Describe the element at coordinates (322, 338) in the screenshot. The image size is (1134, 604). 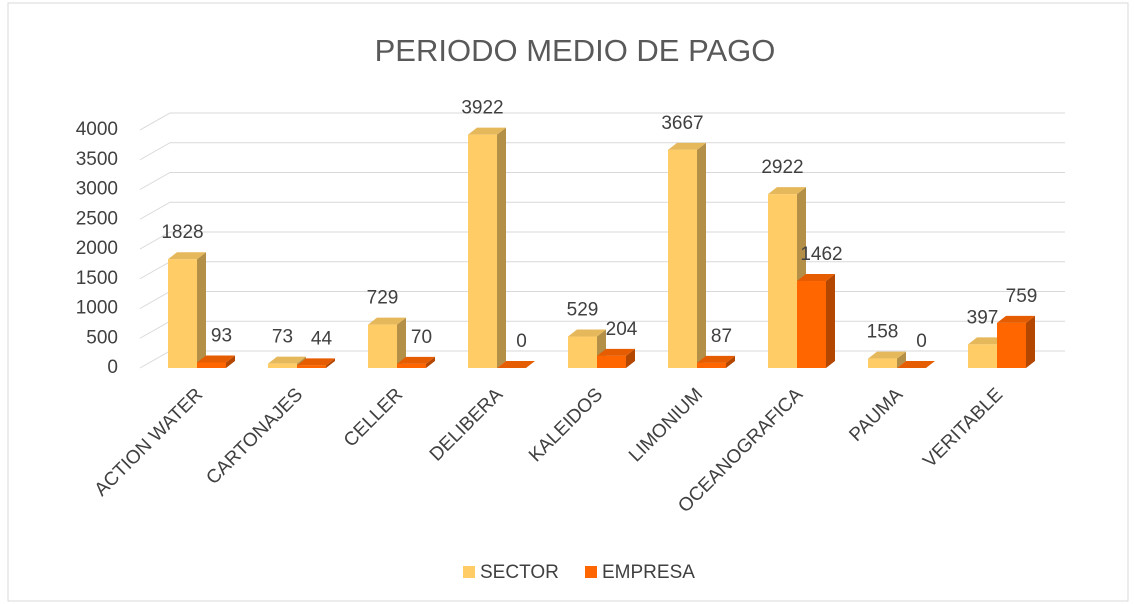
I see `data-label: 44` at that location.